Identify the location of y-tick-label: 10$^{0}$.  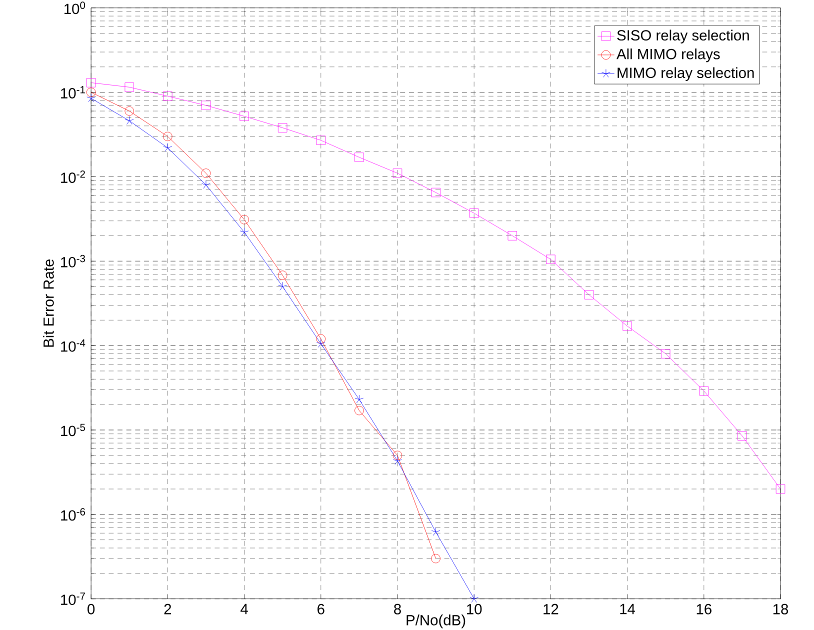
(75, 7).